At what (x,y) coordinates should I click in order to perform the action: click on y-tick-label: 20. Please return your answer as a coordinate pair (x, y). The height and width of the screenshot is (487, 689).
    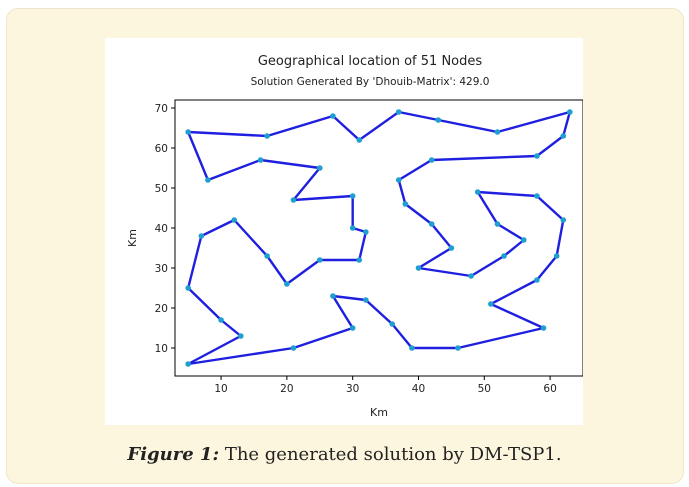
    Looking at the image, I should click on (161, 309).